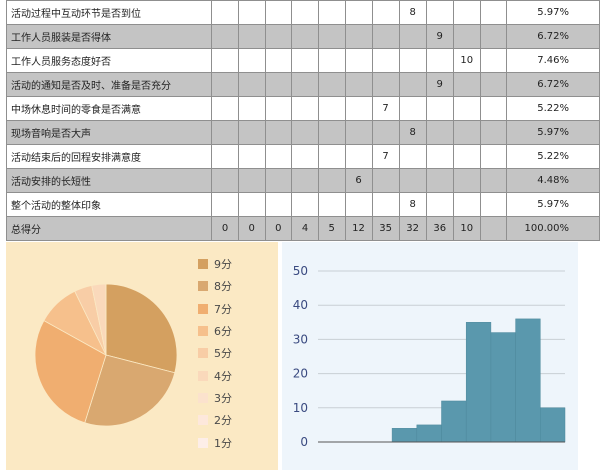 The width and height of the screenshot is (600, 472). Describe the element at coordinates (553, 108) in the screenshot. I see `percent-cell: 5.22%` at that location.